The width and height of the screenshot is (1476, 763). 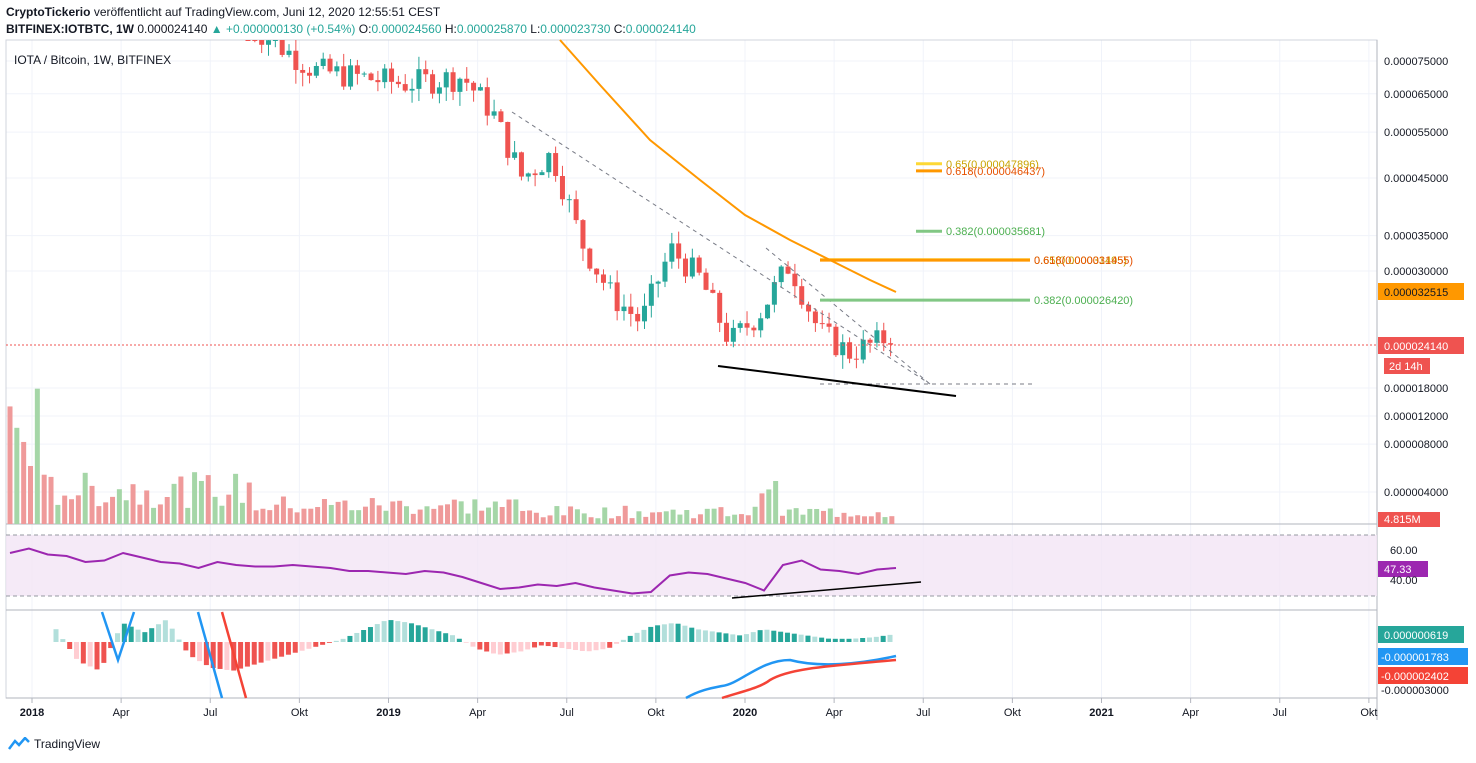 I want to click on support-trendline, so click(x=837, y=381).